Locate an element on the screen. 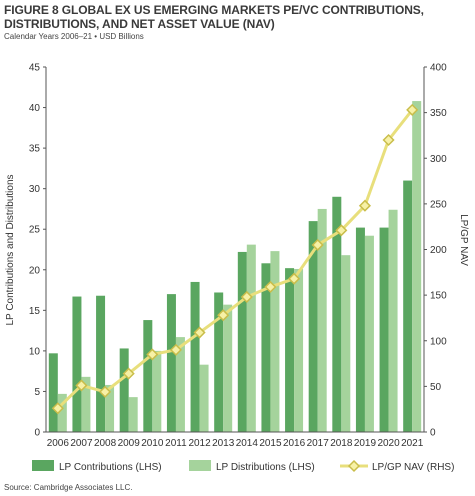 Image resolution: width=475 pixels, height=496 pixels. distribution-bar-2006 is located at coordinates (62, 412).